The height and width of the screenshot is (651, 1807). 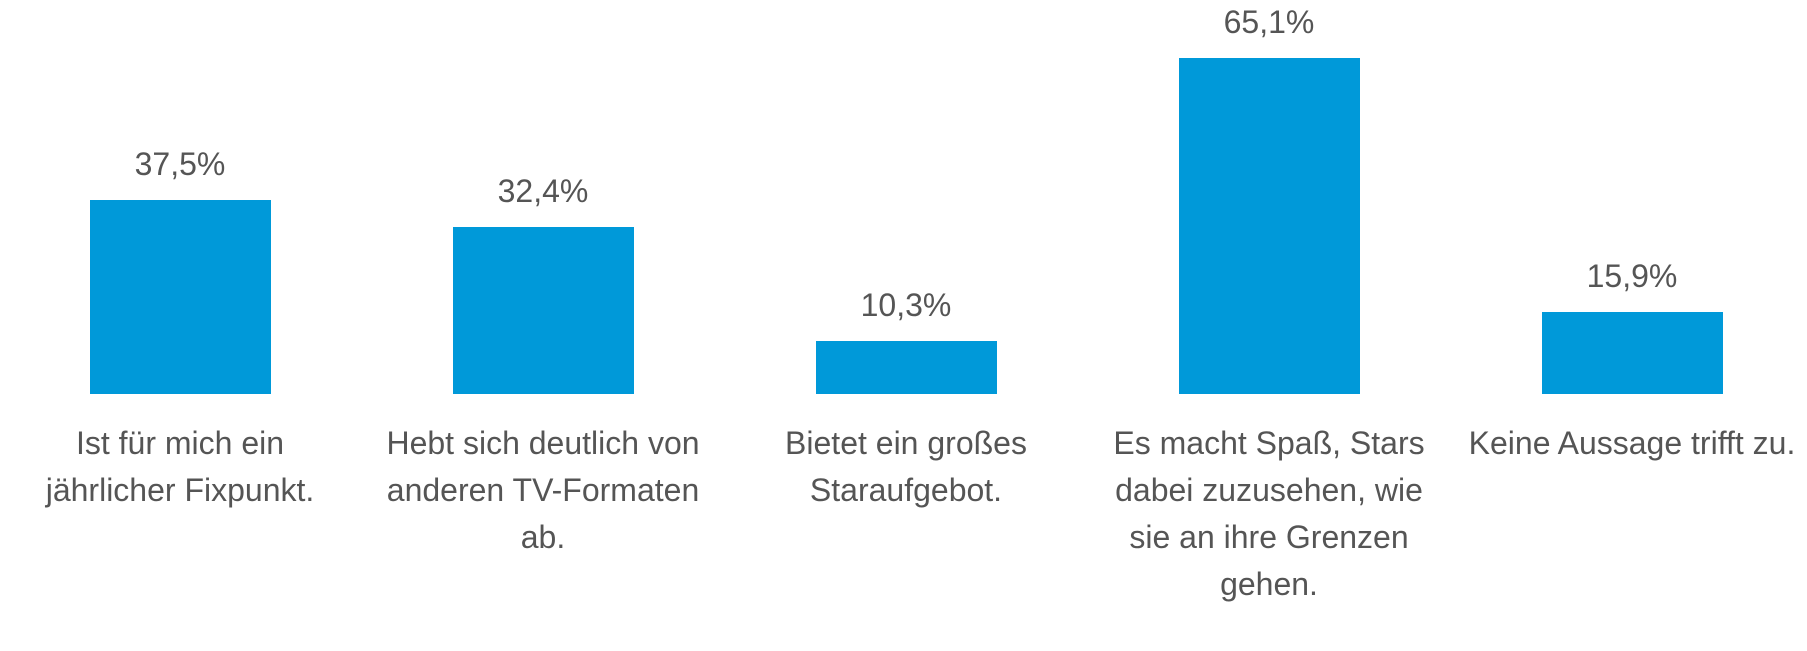 I want to click on category-label: Keine Aussage trifft zu., so click(x=1632, y=443).